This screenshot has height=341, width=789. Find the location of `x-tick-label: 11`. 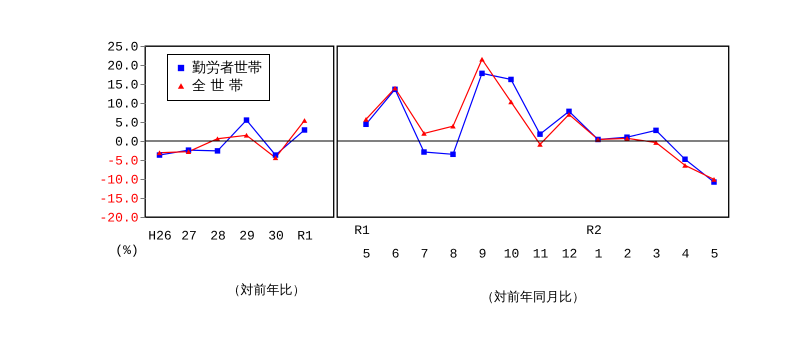

x-tick-label: 11 is located at coordinates (540, 254).